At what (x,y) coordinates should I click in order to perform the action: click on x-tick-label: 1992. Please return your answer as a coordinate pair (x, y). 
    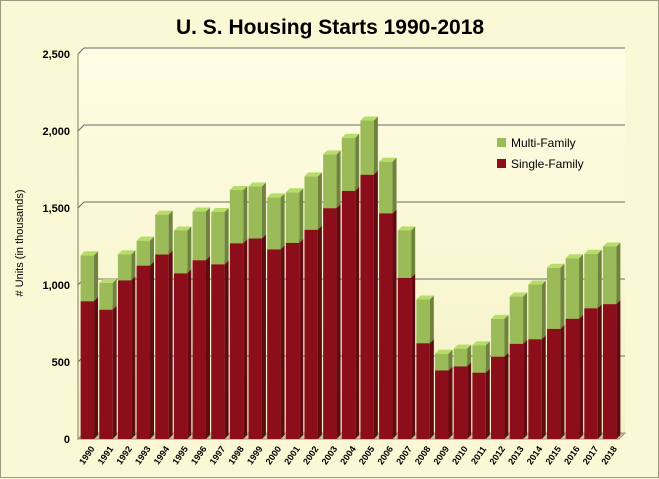
    Looking at the image, I should click on (124, 455).